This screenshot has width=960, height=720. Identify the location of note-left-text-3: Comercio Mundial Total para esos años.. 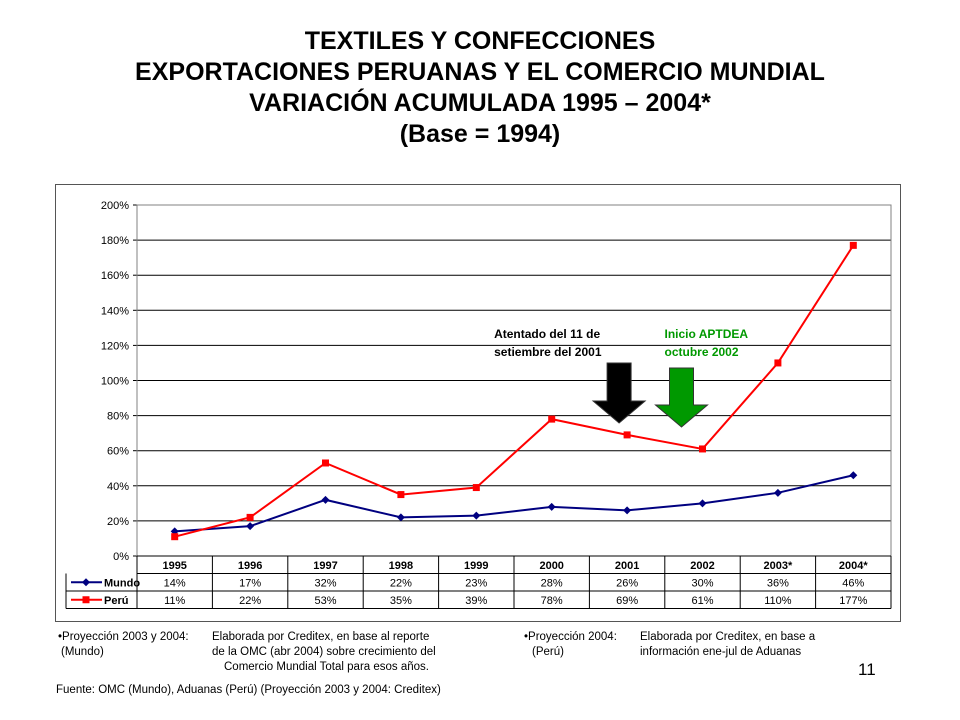
(326, 667).